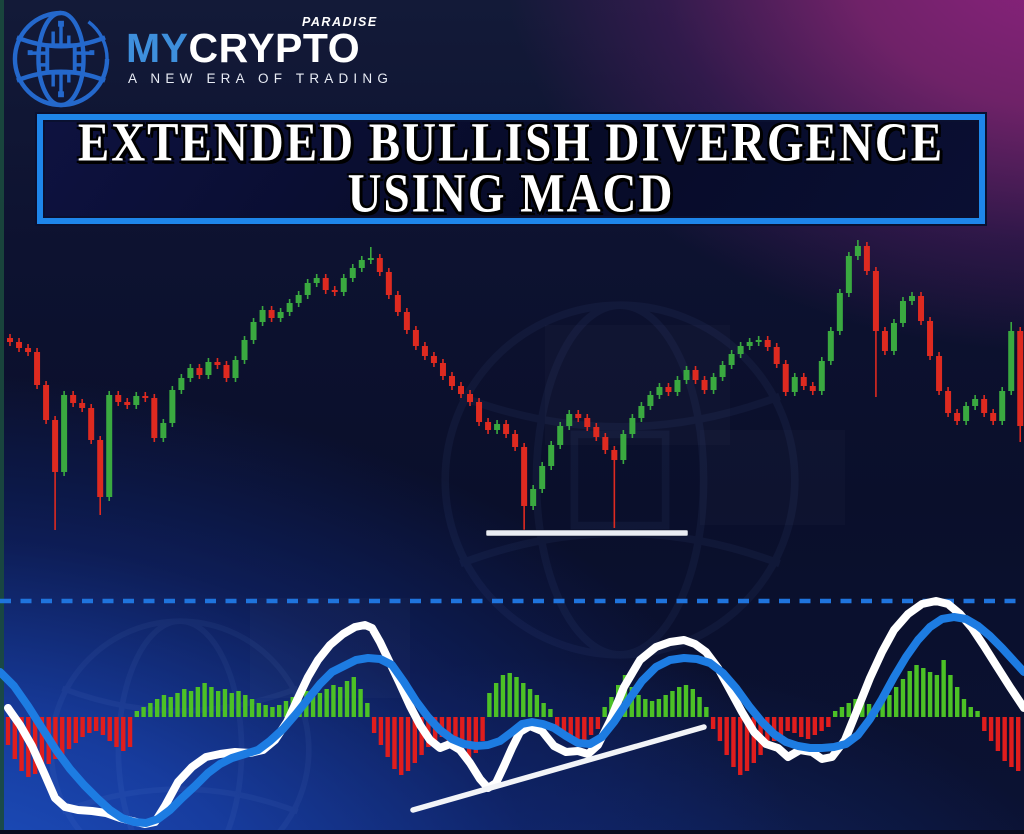  What do you see at coordinates (2, 417) in the screenshot?
I see `left-edge-strip` at bounding box center [2, 417].